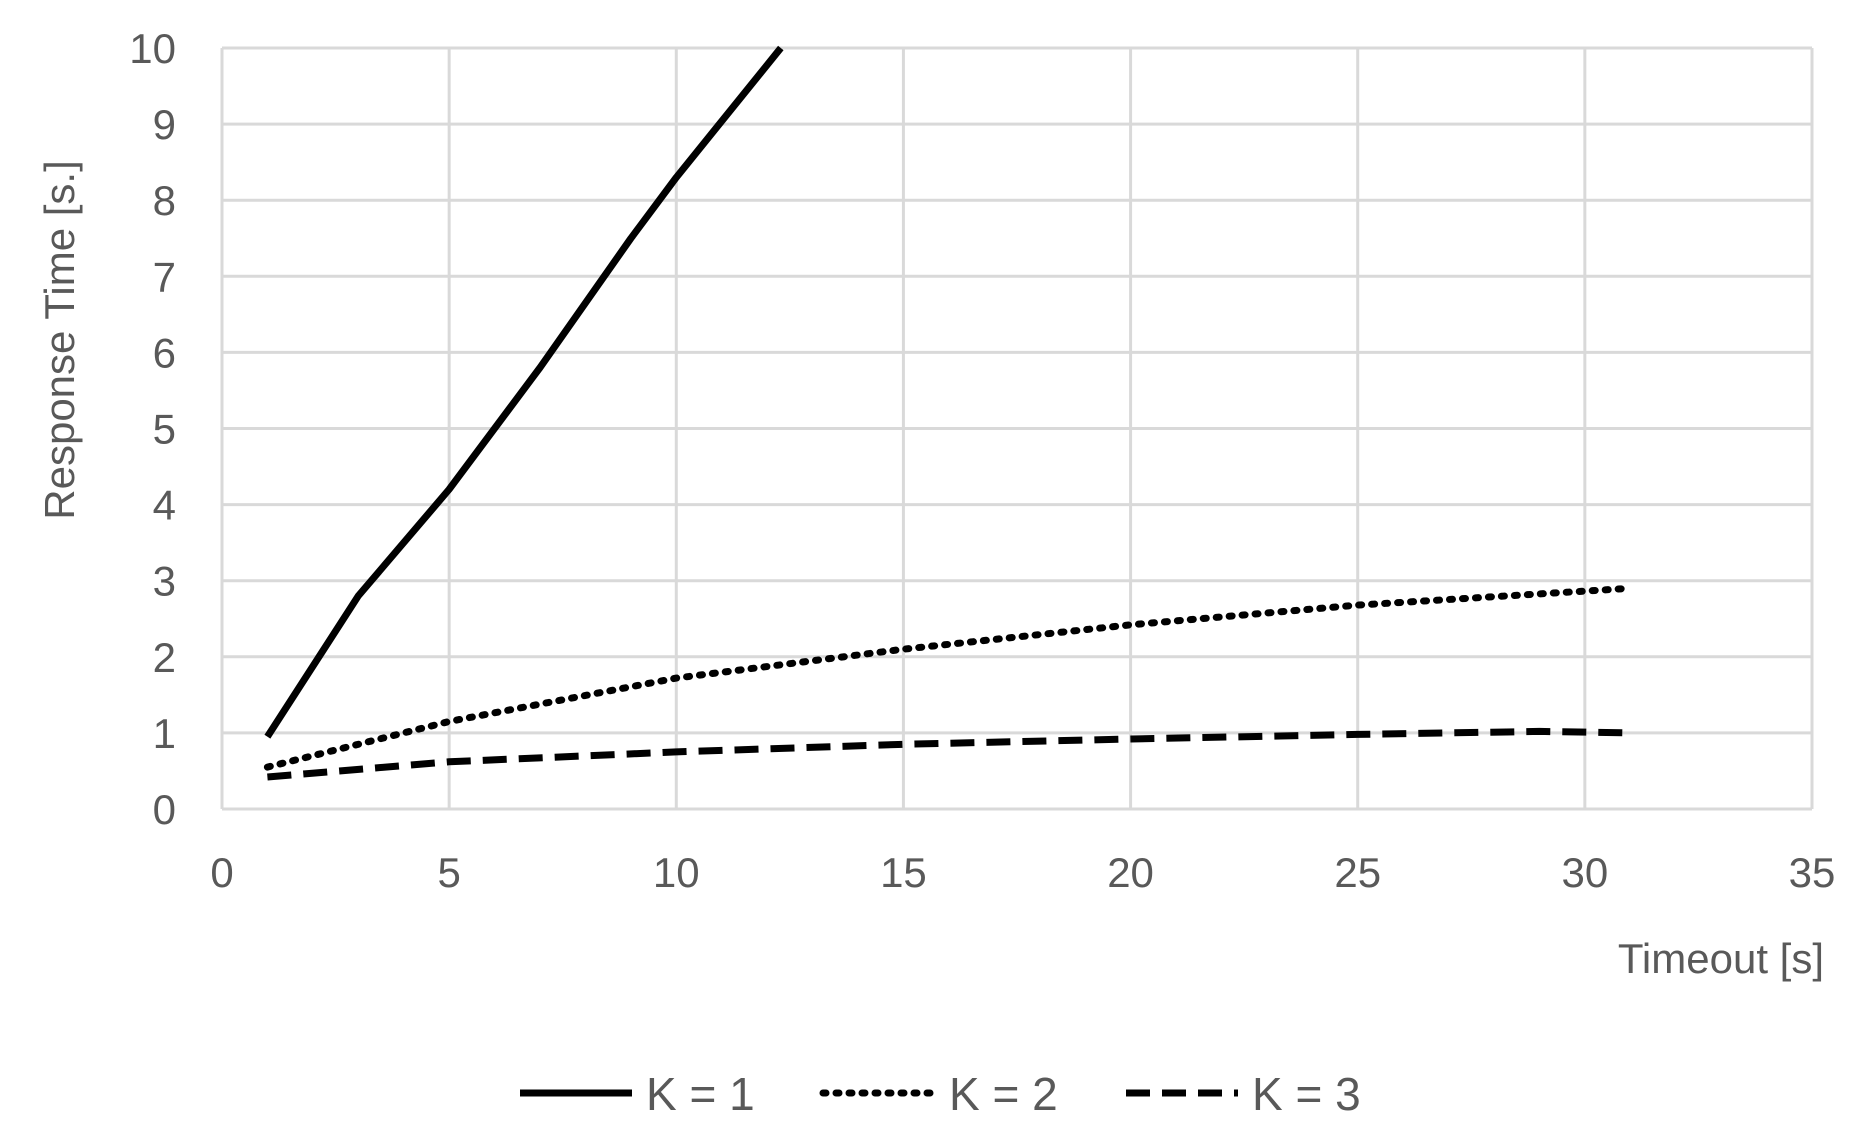 The image size is (1861, 1141). I want to click on y-tick-label: 8, so click(164, 200).